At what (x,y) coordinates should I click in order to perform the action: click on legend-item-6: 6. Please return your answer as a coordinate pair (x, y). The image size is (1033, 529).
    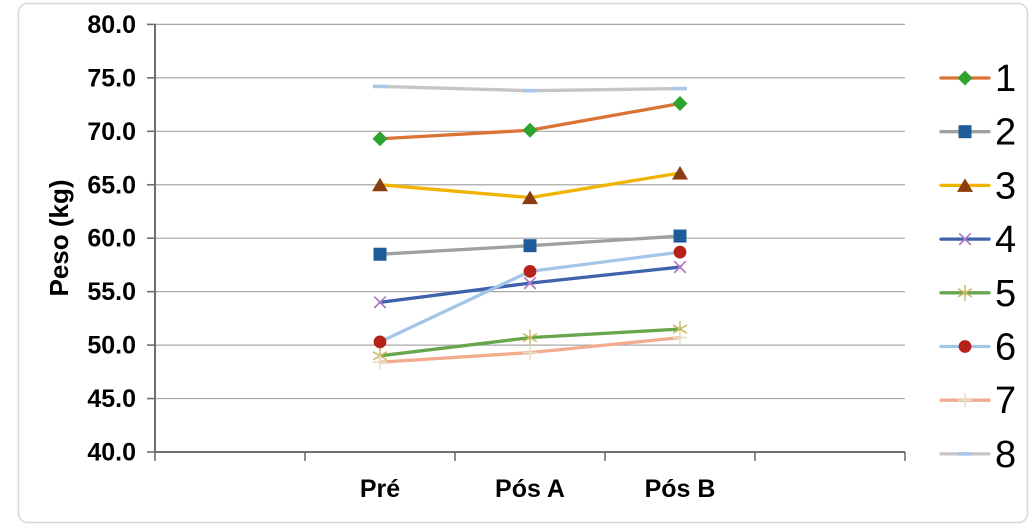
    Looking at the image, I should click on (977, 348).